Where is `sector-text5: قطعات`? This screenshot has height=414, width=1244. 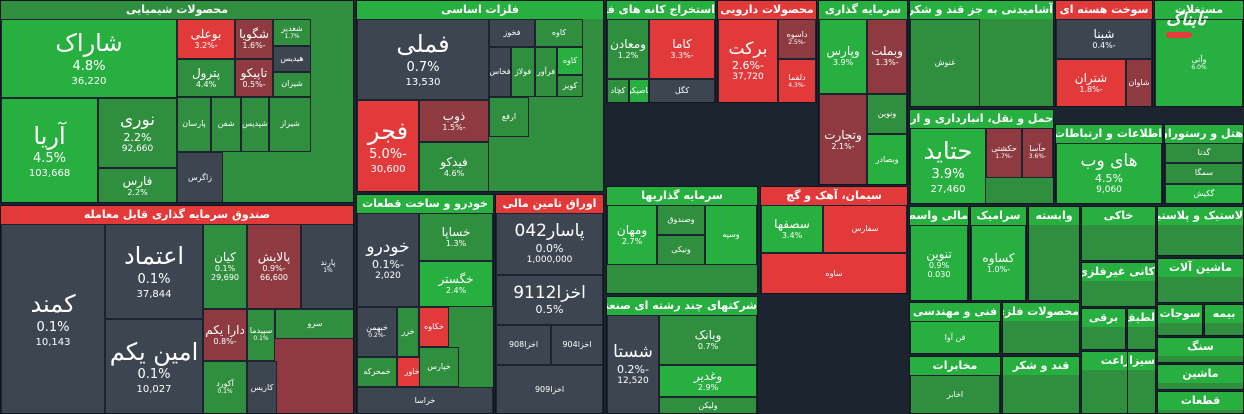
sector-text5: قطعات is located at coordinates (1200, 402).